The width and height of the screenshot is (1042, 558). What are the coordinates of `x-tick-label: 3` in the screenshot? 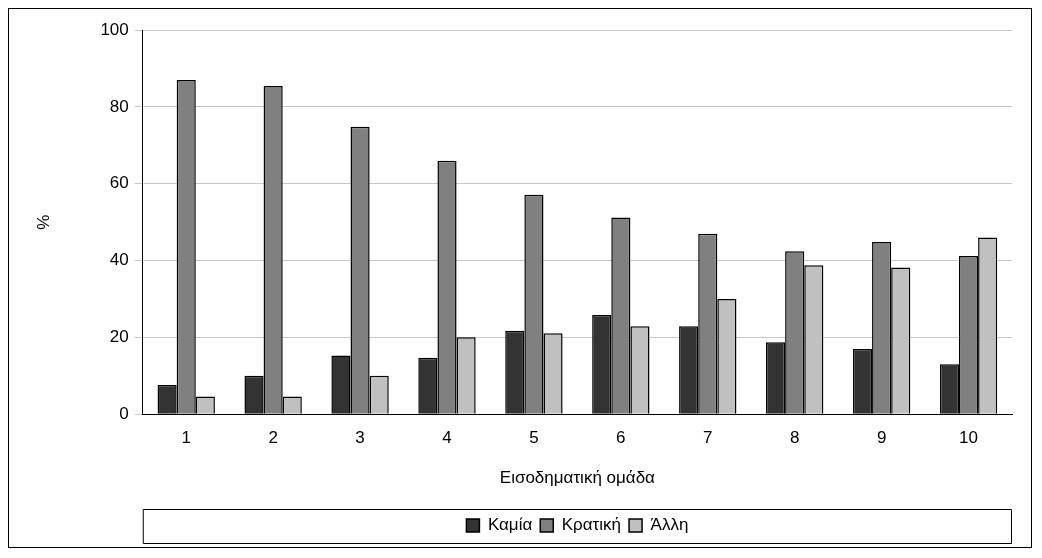 It's located at (360, 438).